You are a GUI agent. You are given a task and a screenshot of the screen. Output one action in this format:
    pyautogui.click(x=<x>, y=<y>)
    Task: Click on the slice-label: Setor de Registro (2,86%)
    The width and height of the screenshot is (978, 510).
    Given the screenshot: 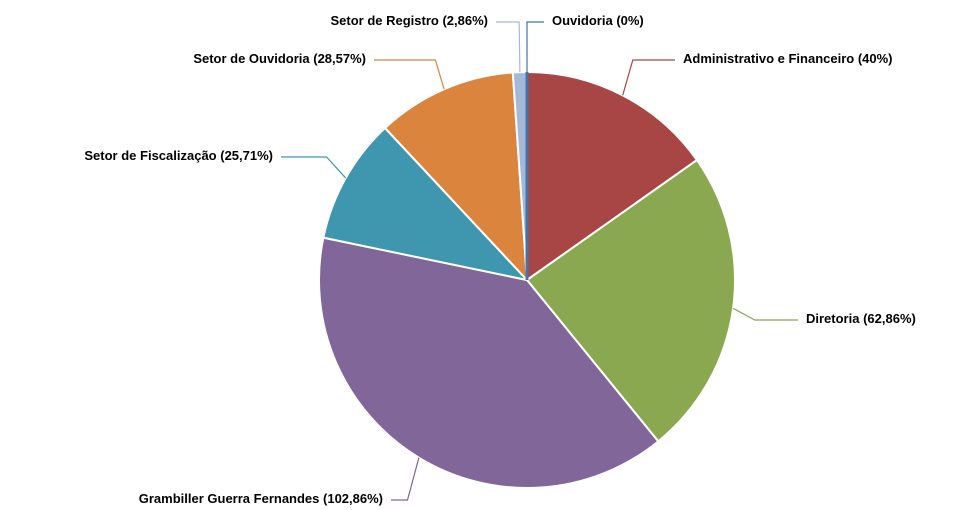 What is the action you would take?
    pyautogui.click(x=409, y=20)
    